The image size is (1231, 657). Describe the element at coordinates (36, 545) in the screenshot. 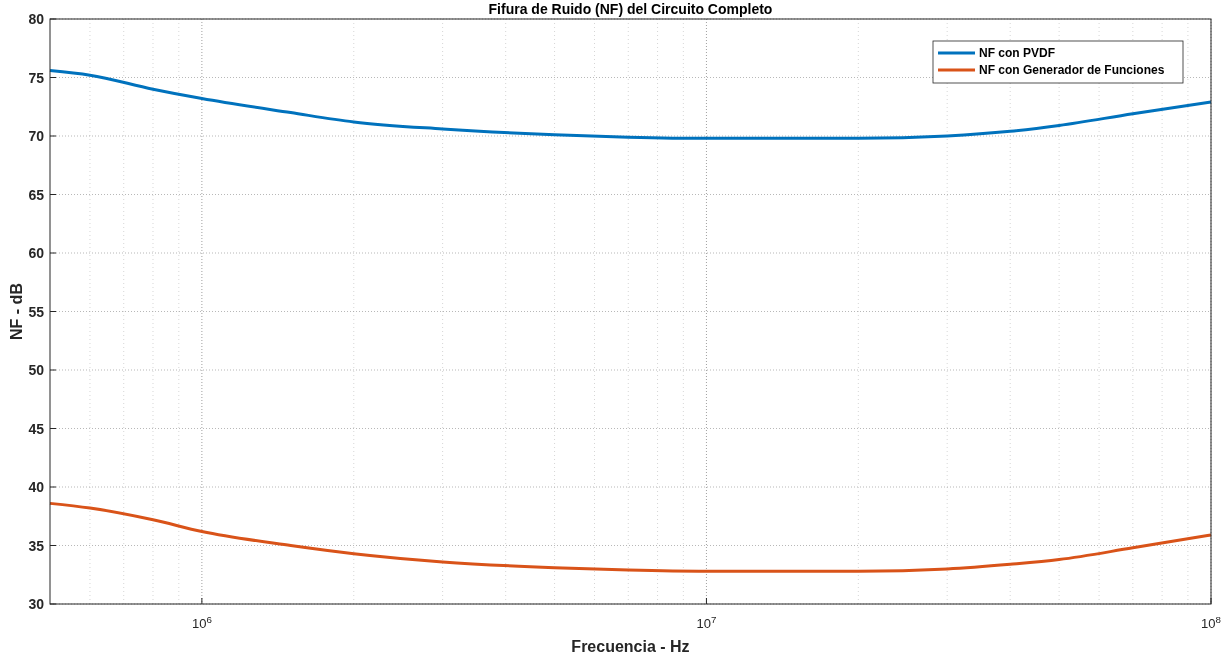

I see `y-tick-label: 35` at that location.